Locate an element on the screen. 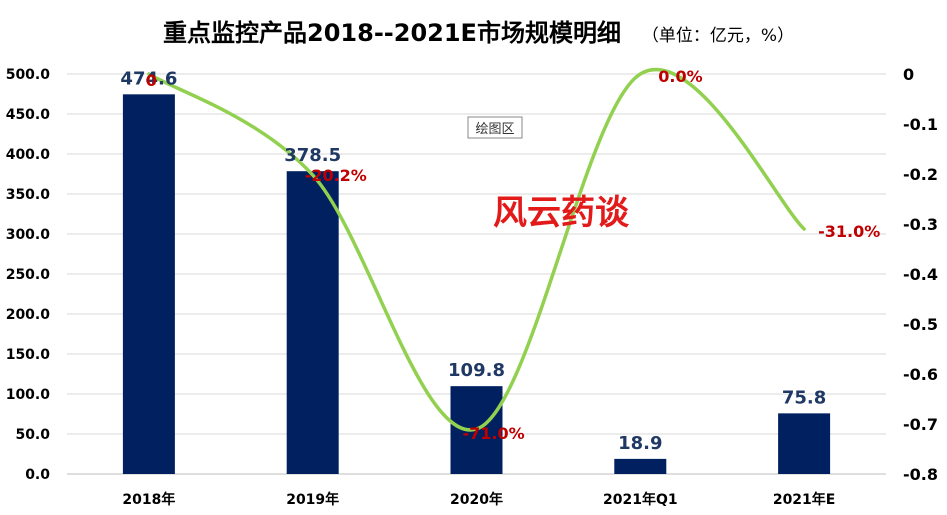  bar-data-label: 18.9 is located at coordinates (640, 443).